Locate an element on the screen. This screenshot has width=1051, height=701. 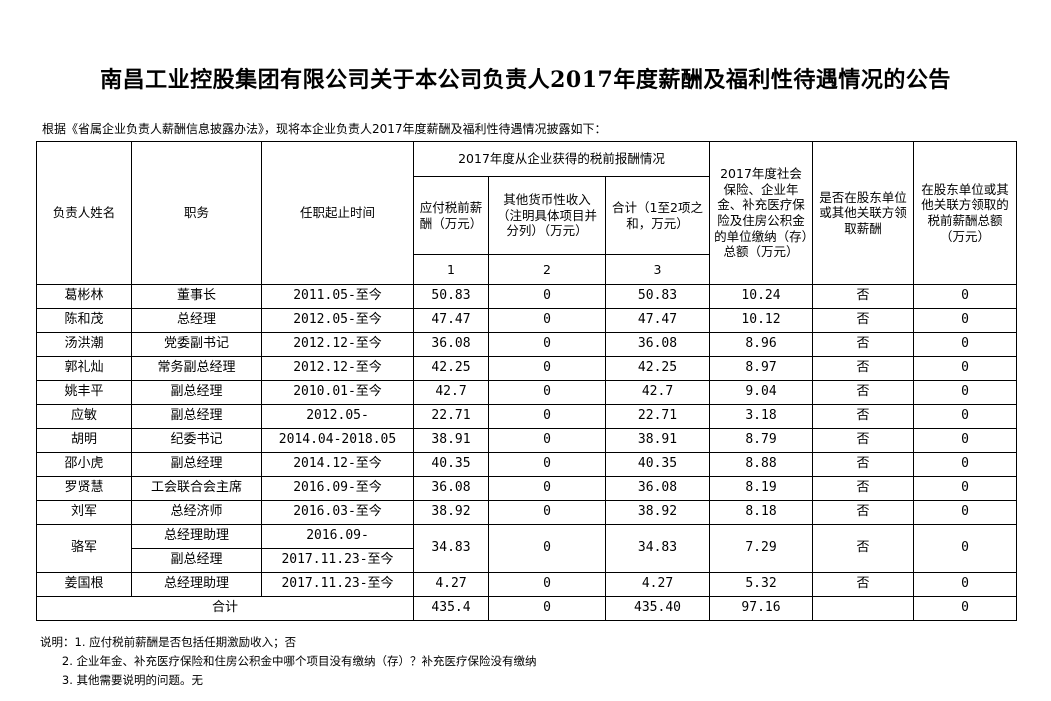
cell-social: 8.96 is located at coordinates (761, 344).